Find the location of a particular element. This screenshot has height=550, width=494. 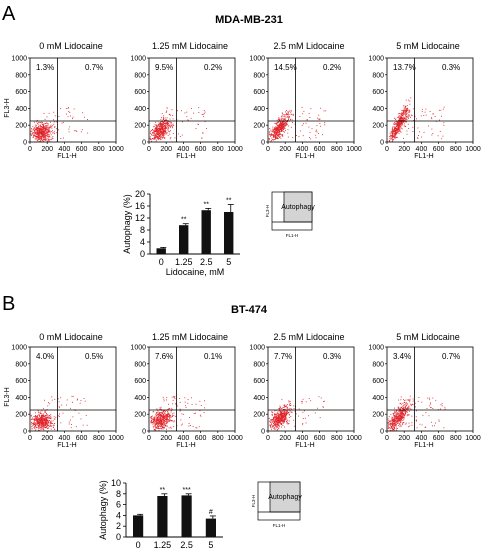

scatter-b1-ul-pct: 4.0% is located at coordinates (45, 356).